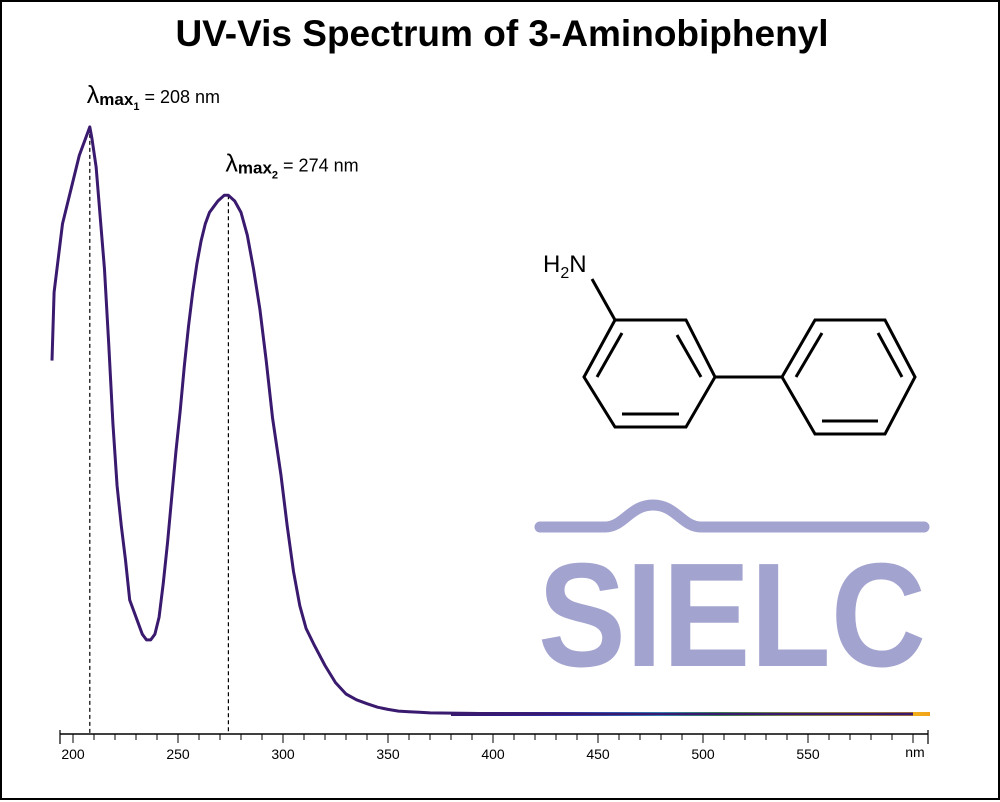 This screenshot has width=1000, height=802. I want to click on molecule-structure, so click(749, 357).